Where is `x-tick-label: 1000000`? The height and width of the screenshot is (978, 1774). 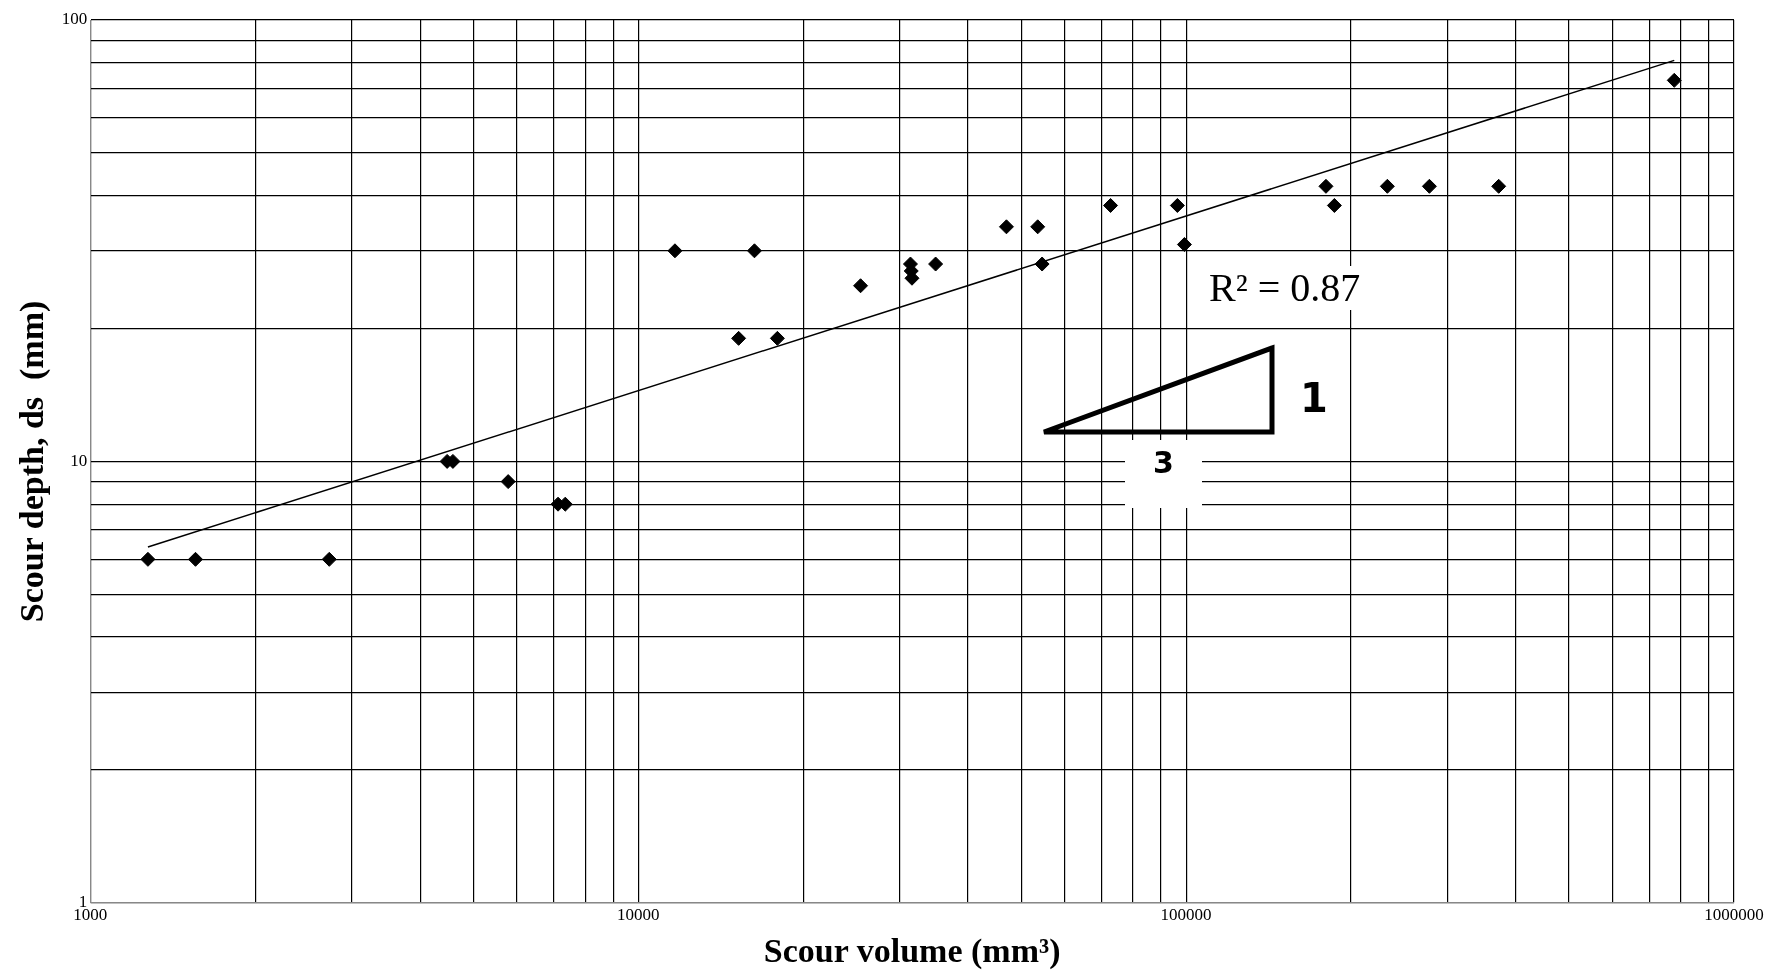
x-tick-label: 1000000 is located at coordinates (1734, 915).